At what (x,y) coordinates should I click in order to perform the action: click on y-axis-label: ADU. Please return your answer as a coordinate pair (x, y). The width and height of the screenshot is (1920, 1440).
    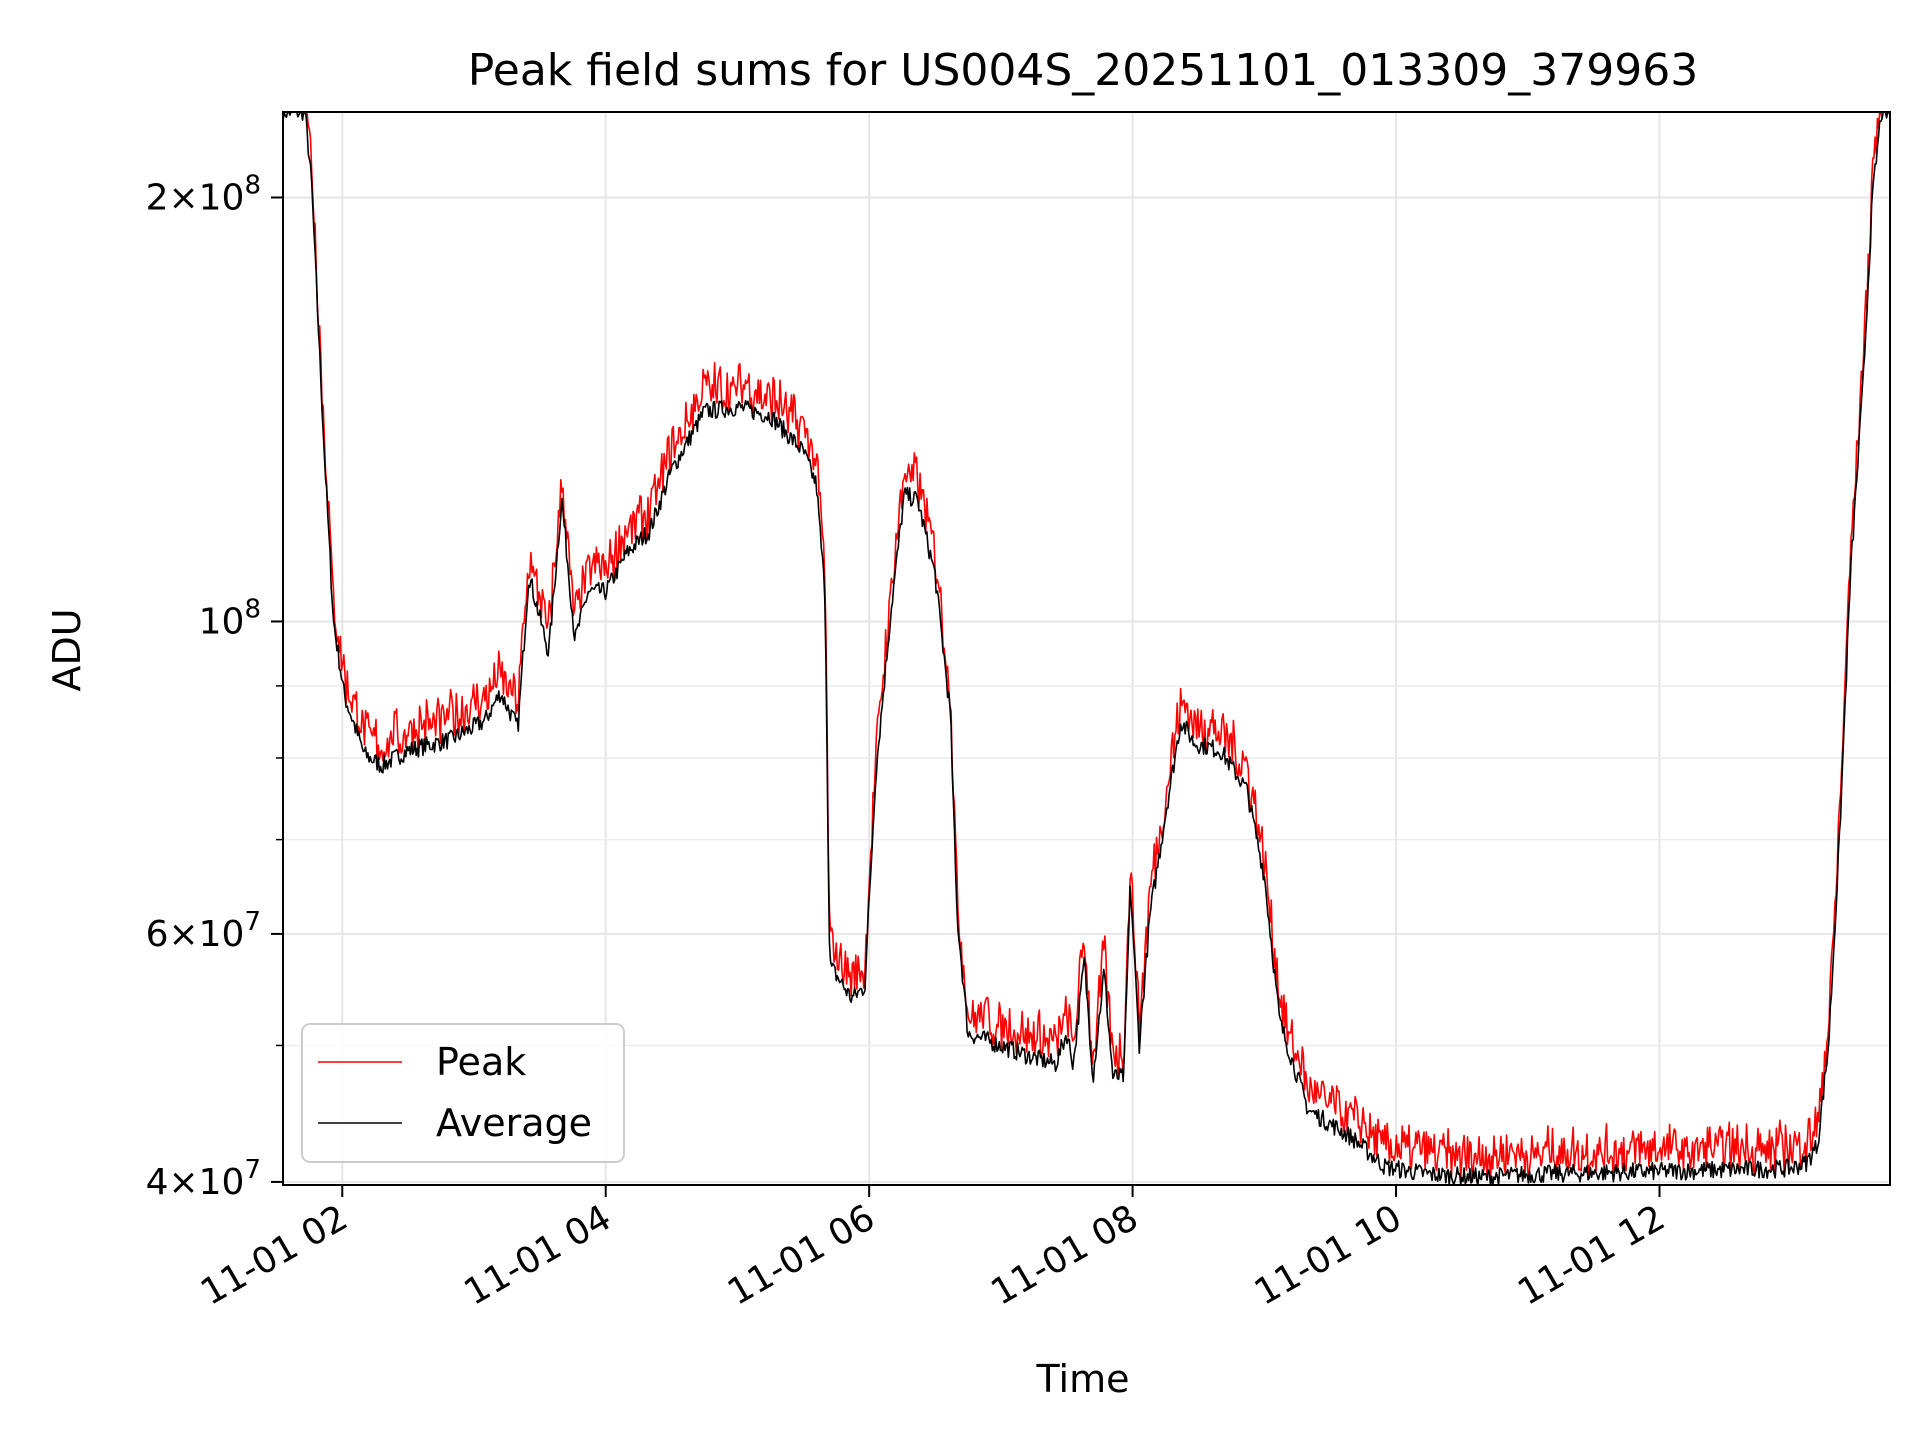
    Looking at the image, I should click on (67, 649).